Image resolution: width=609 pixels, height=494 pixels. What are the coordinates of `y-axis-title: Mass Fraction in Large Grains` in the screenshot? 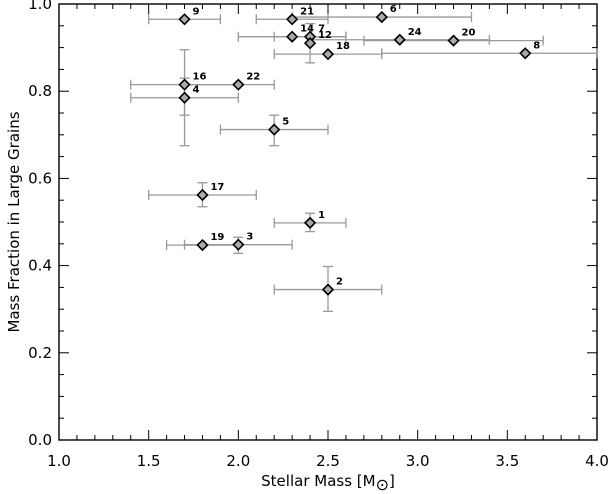 It's located at (14, 221).